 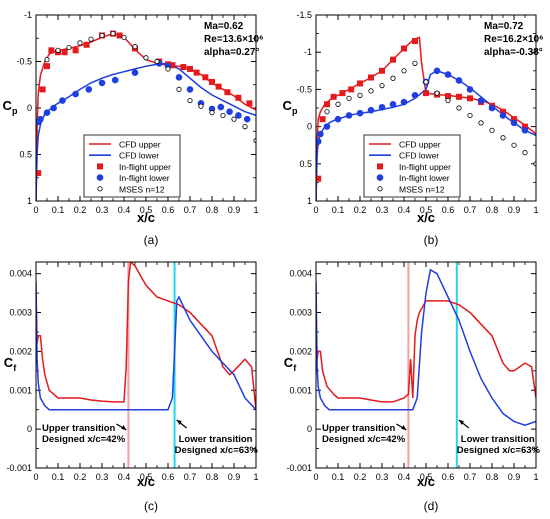 What do you see at coordinates (151, 506) in the screenshot?
I see `panel-caption: (c)` at bounding box center [151, 506].